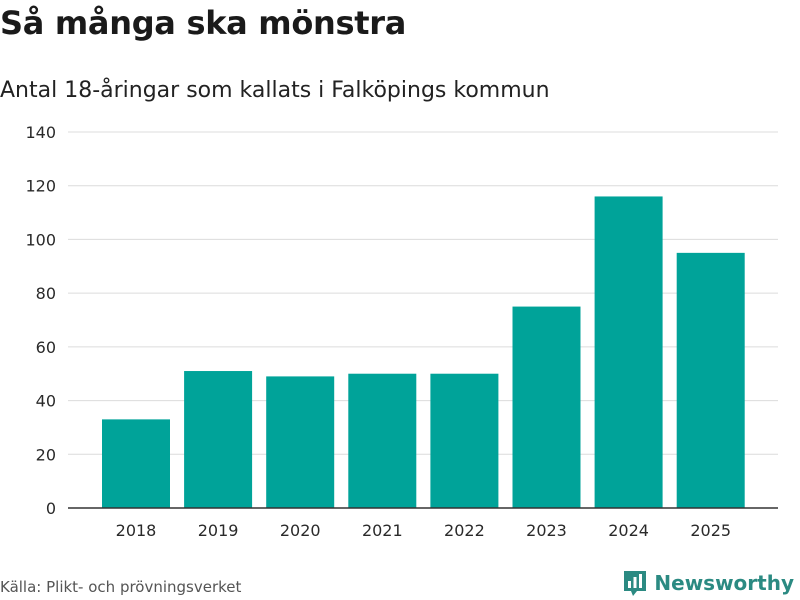 The width and height of the screenshot is (800, 600). I want to click on x-tick-label: 2024, so click(628, 530).